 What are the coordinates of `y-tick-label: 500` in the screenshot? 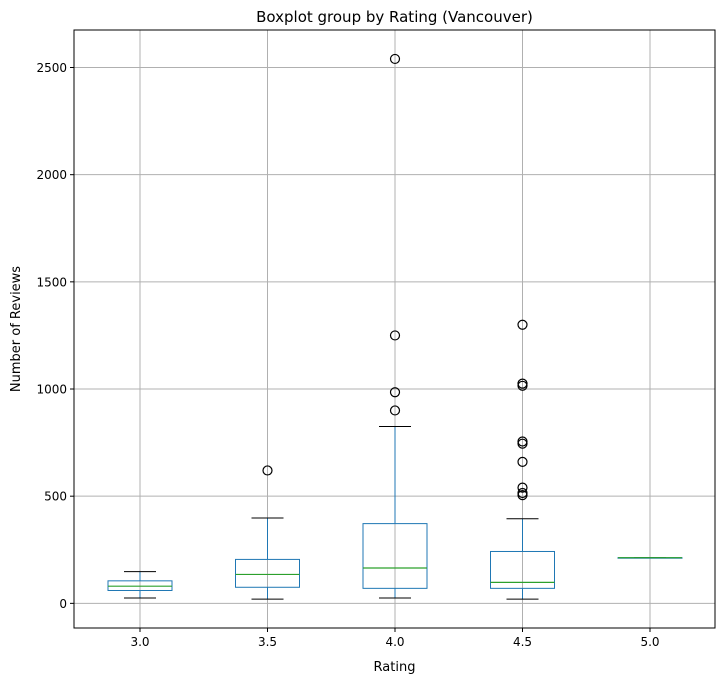 It's located at (55, 497).